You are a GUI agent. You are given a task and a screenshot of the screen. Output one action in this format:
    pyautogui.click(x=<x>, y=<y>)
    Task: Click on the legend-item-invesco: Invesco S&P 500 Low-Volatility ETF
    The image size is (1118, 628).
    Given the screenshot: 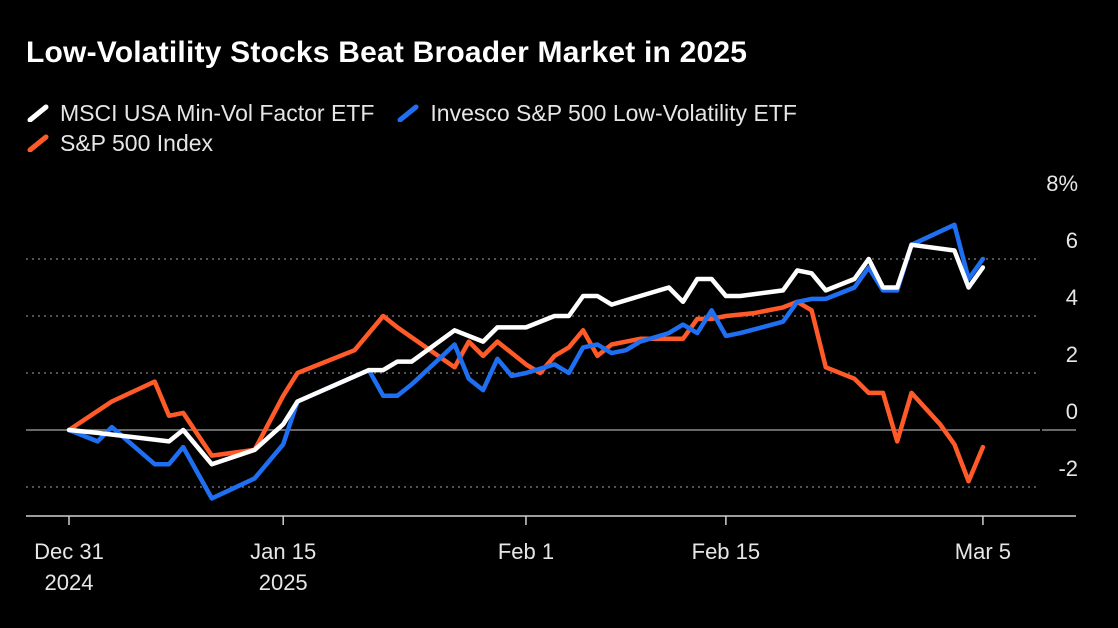 What is the action you would take?
    pyautogui.click(x=596, y=113)
    